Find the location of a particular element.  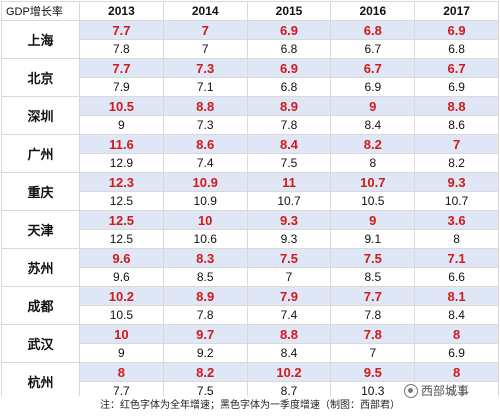

table-row-full-year: 天津 12.5 10 9.3 9 3.6 is located at coordinates (250, 229).